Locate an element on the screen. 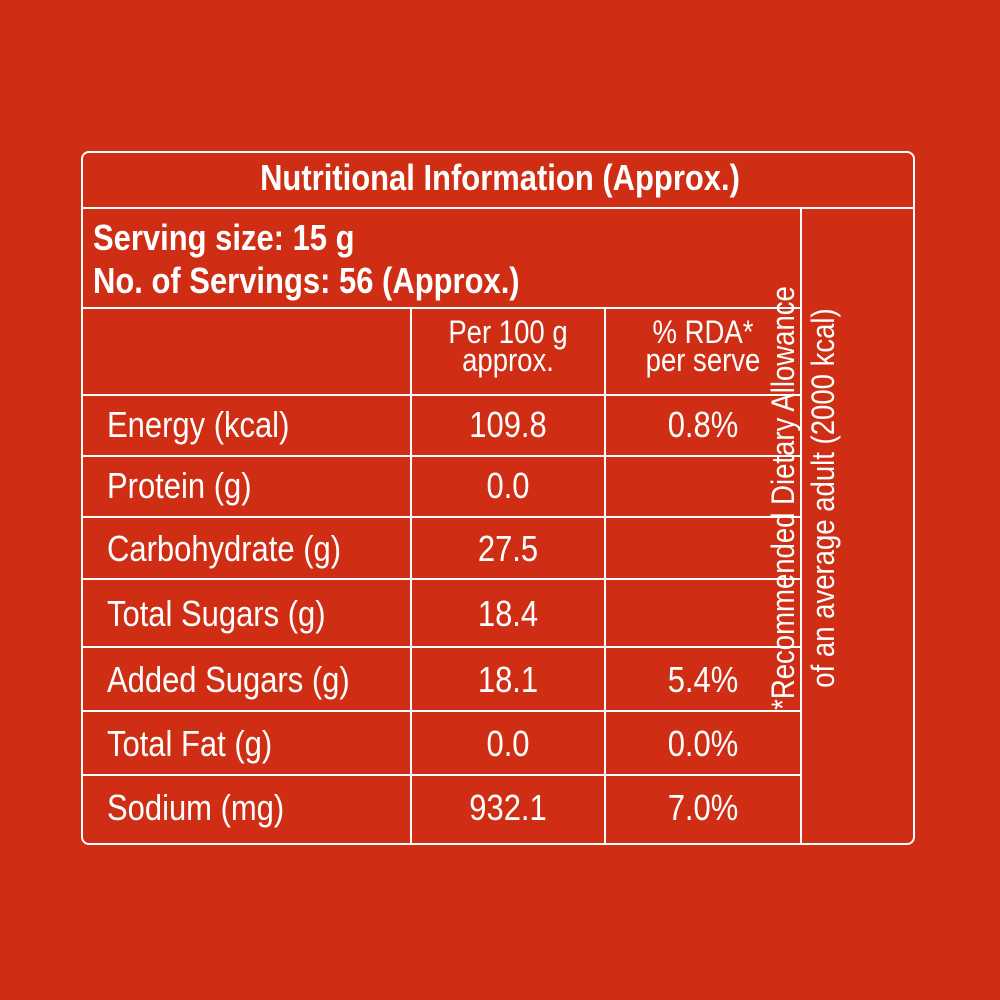 The height and width of the screenshot is (1000, 1000). row-label-protein: Protein (g) is located at coordinates (179, 485).